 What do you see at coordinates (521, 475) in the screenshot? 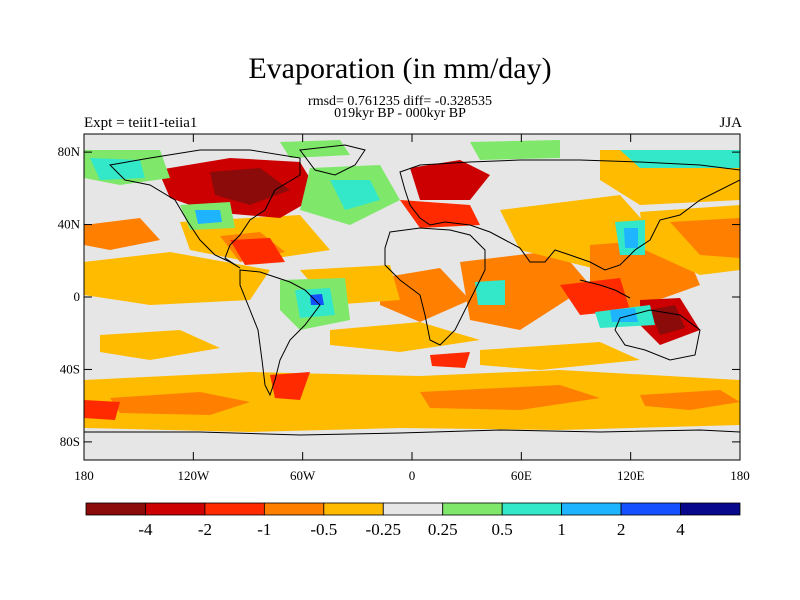
I see `lon-label: 60E` at bounding box center [521, 475].